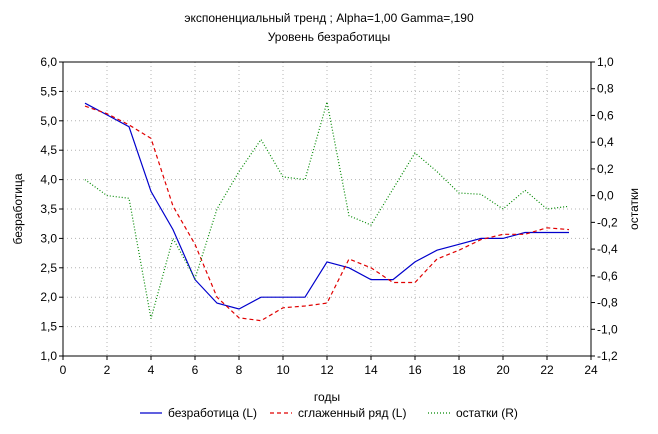  I want to click on y-tick-label-left: 3,5, so click(48, 209).